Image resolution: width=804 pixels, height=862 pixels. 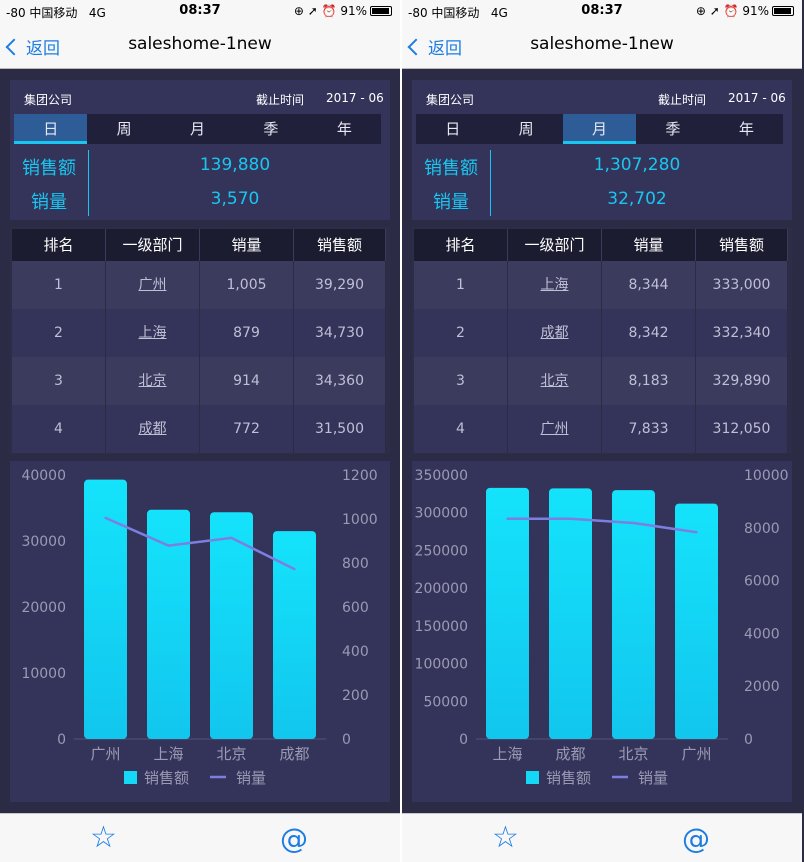 What do you see at coordinates (451, 167) in the screenshot?
I see `sales-amount-label: 销售额` at bounding box center [451, 167].